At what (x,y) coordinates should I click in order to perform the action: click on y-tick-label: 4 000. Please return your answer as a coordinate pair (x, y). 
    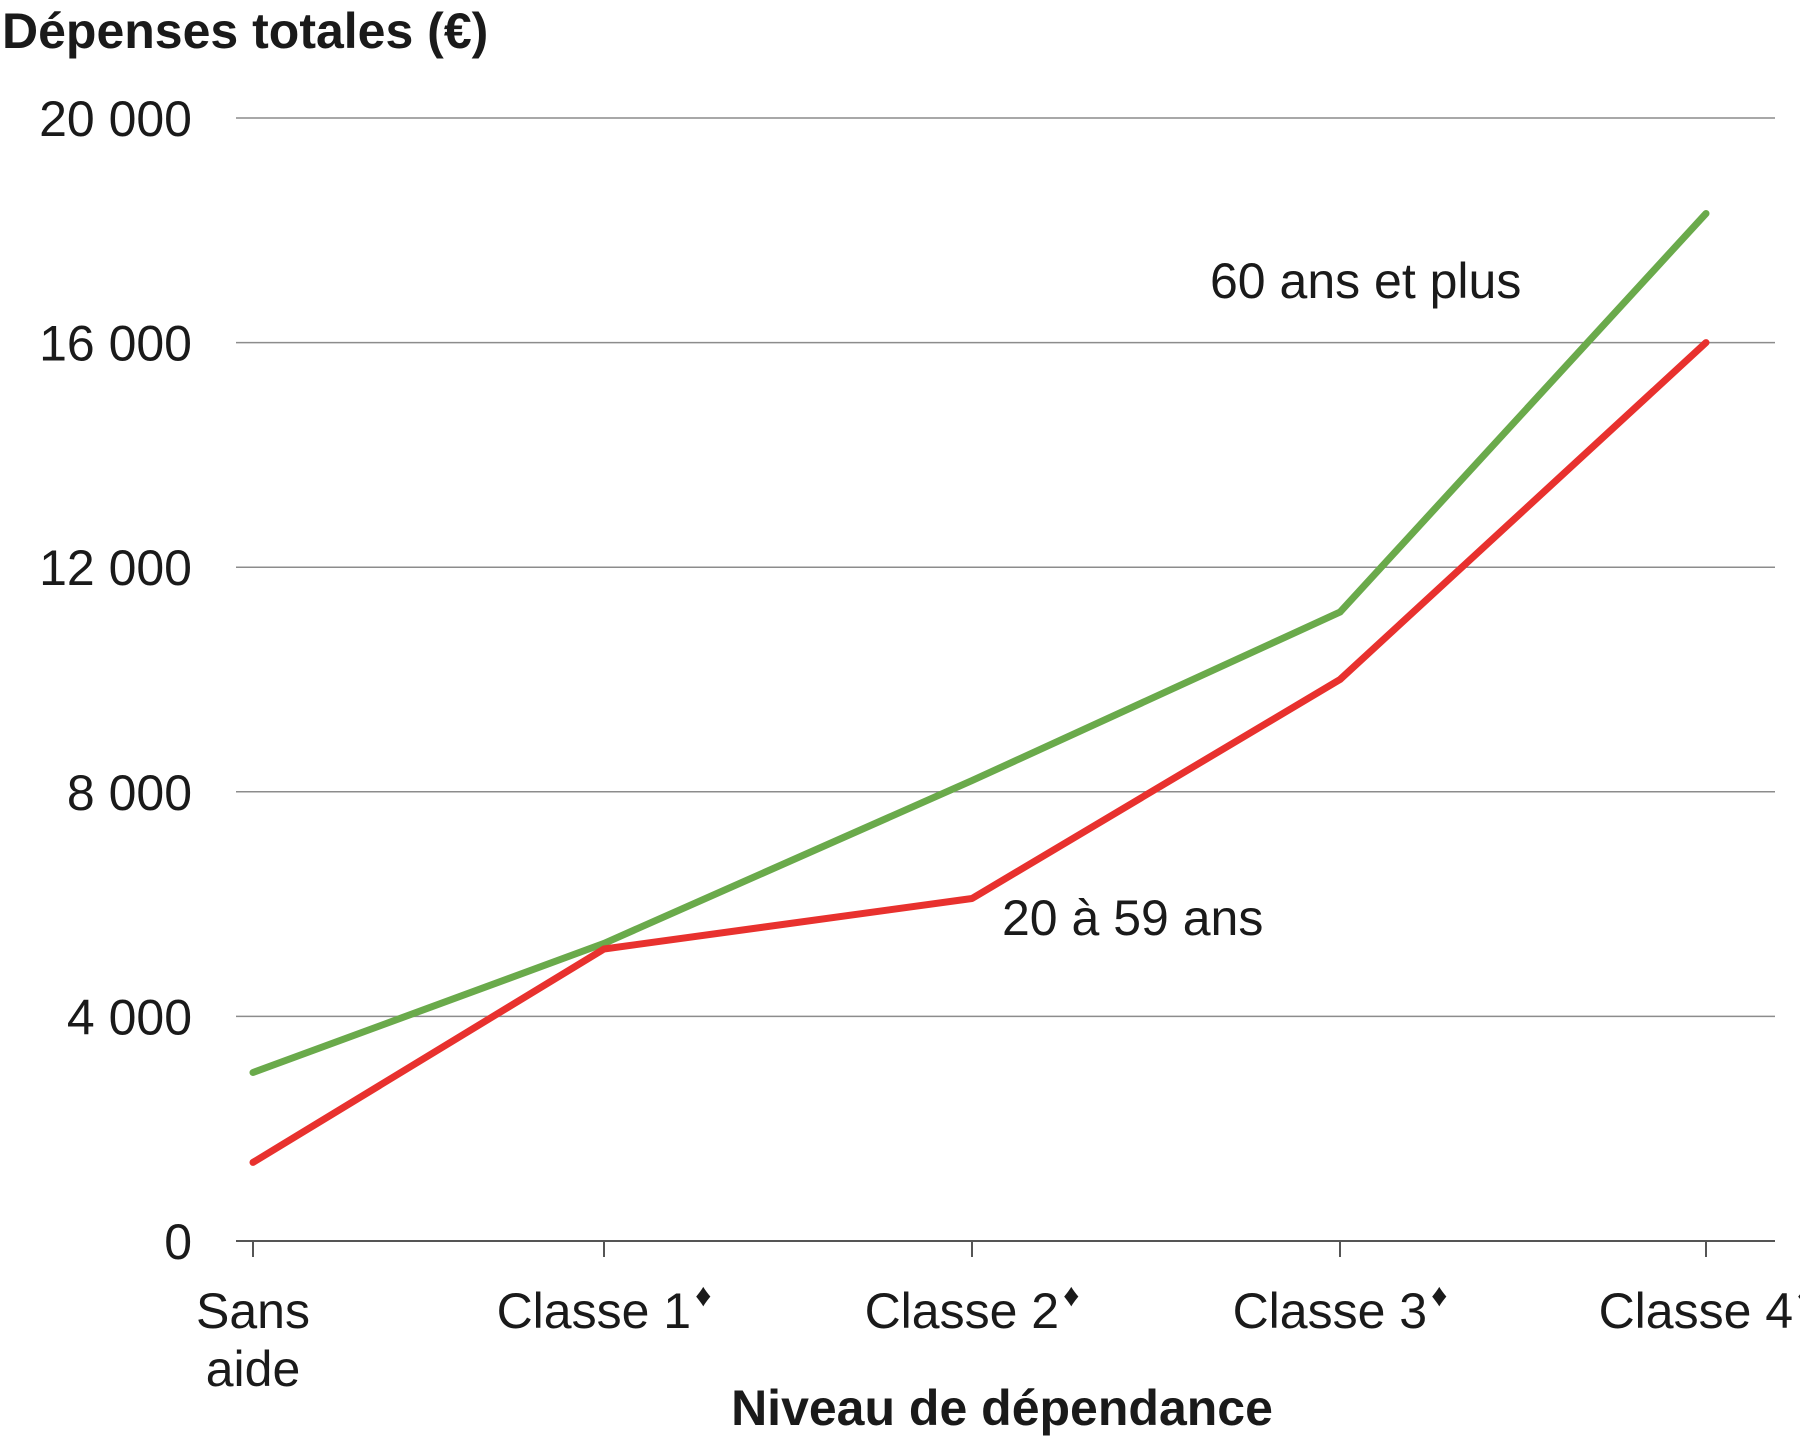
    Looking at the image, I should click on (129, 1017).